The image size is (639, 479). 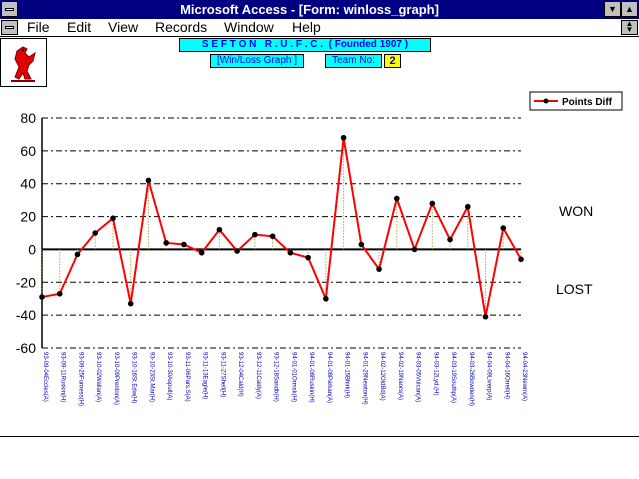 What do you see at coordinates (574, 289) in the screenshot?
I see `lost-label: LOST` at bounding box center [574, 289].